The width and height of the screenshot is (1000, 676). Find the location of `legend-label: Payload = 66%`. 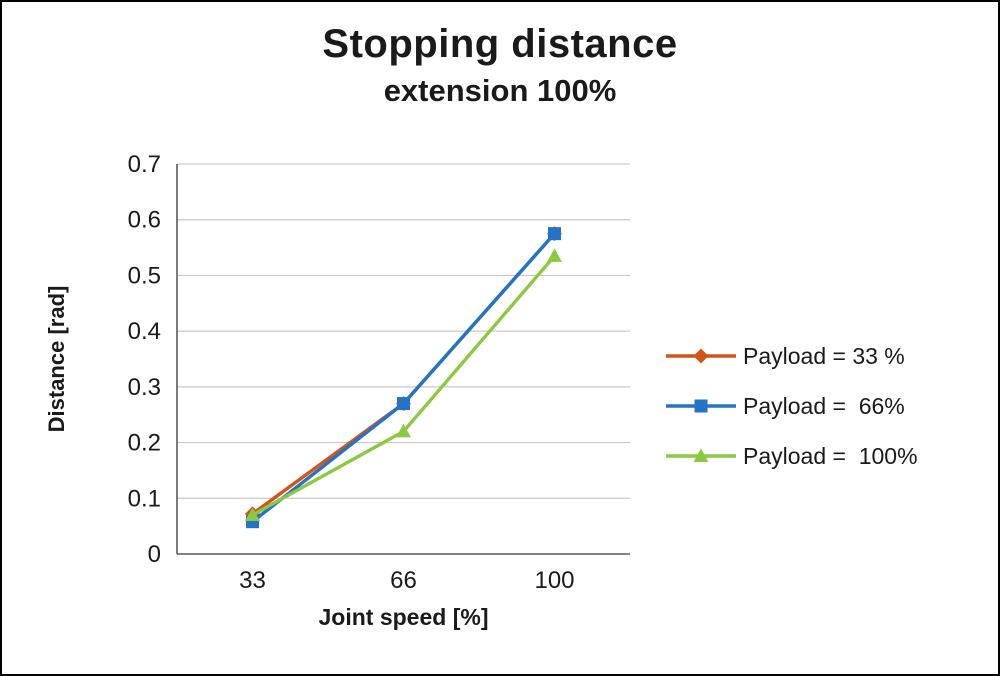

legend-label: Payload = 66% is located at coordinates (824, 405).